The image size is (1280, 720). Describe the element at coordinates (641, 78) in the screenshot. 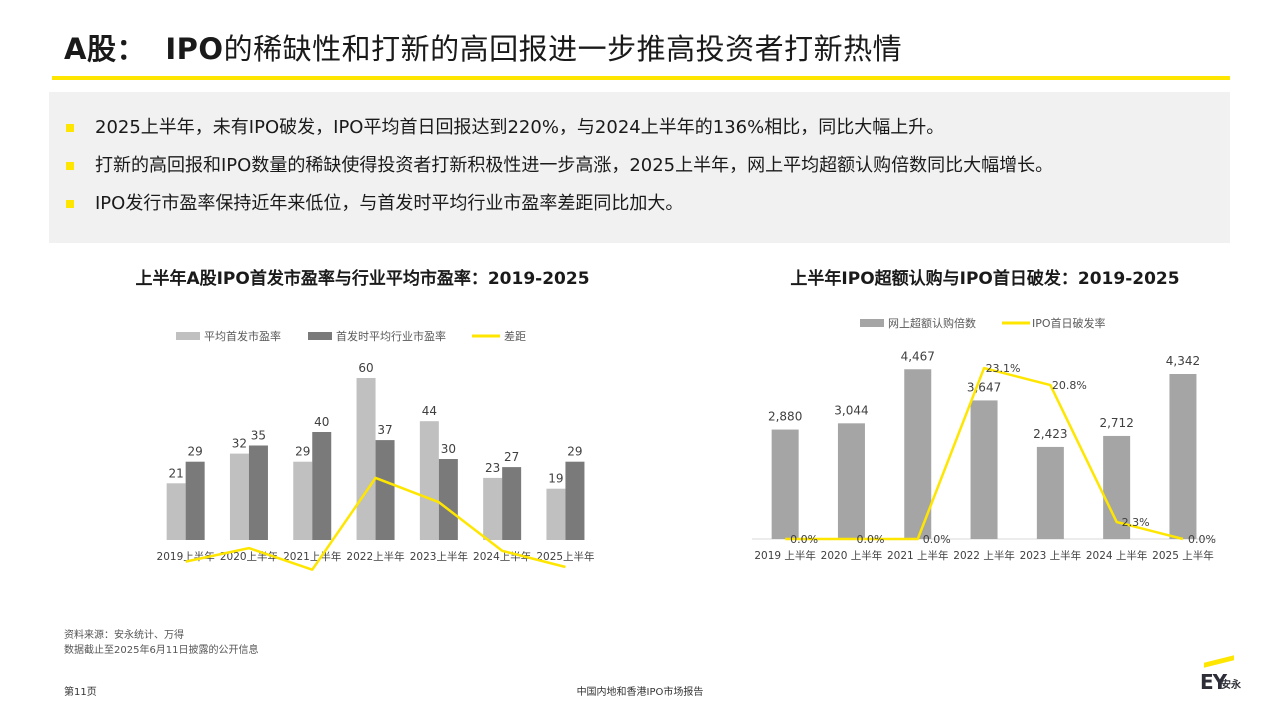

I see `title-underline` at that location.